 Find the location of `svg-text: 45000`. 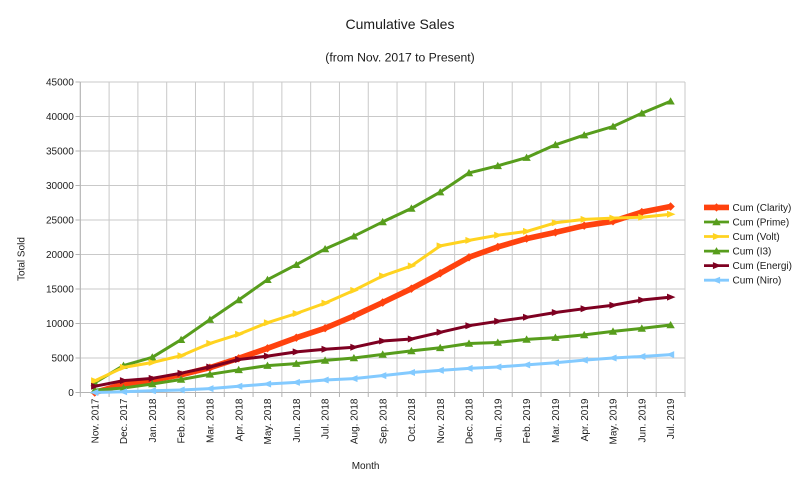

svg-text: 45000 is located at coordinates (60, 82).